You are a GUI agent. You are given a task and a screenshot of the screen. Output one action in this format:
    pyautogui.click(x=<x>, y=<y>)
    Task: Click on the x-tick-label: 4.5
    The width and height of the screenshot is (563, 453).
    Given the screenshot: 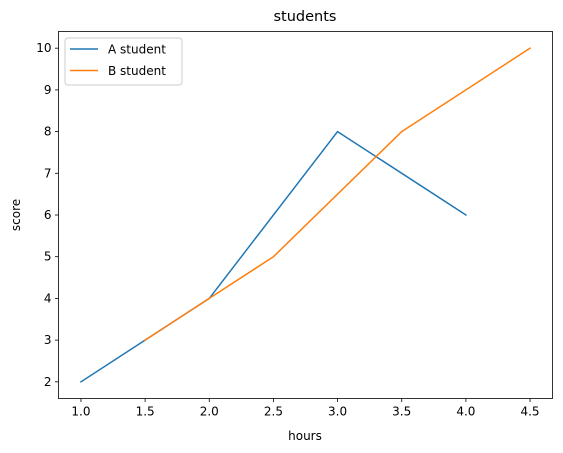 What is the action you would take?
    pyautogui.click(x=529, y=412)
    